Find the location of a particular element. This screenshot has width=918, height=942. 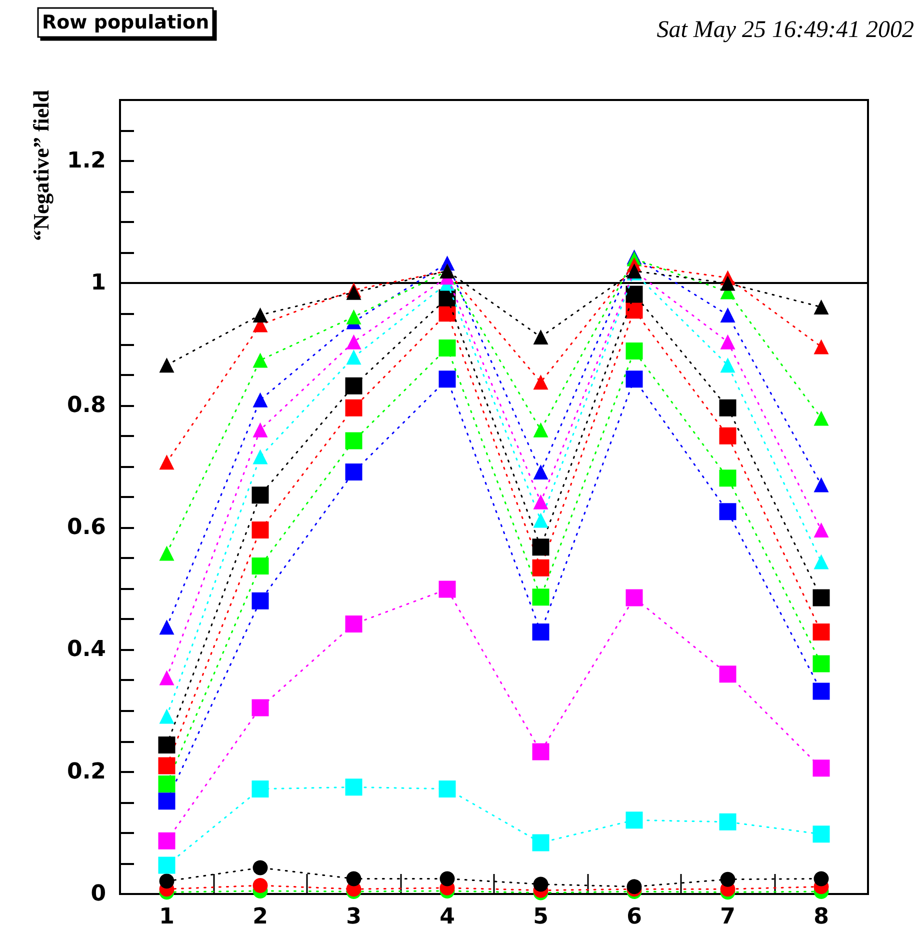

y-tick-label: 0.8 is located at coordinates (86, 405).